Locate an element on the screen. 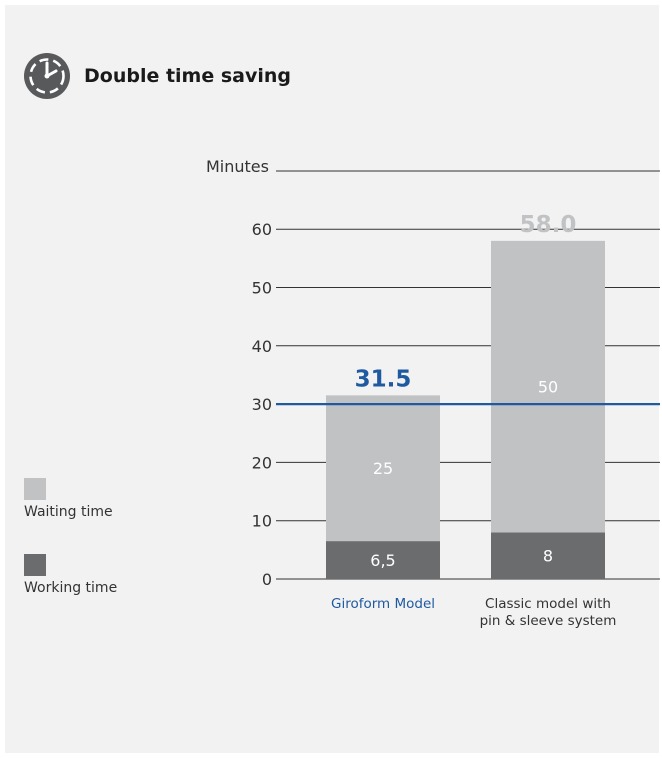 This screenshot has width=662, height=758. bar-total-label: 31.5 is located at coordinates (383, 379).